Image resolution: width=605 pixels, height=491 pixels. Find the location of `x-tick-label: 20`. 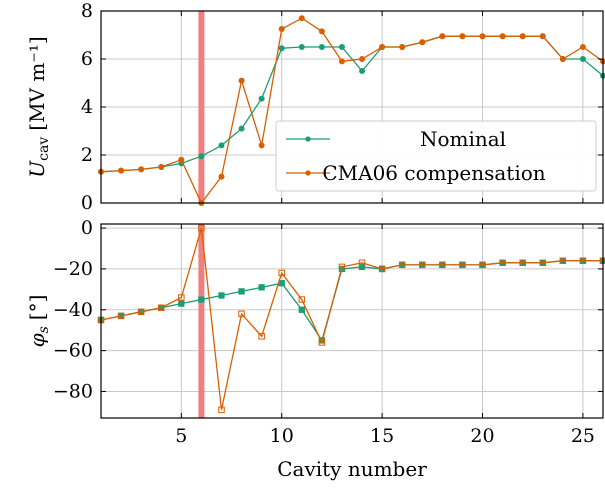

x-tick-label: 20 is located at coordinates (482, 436).